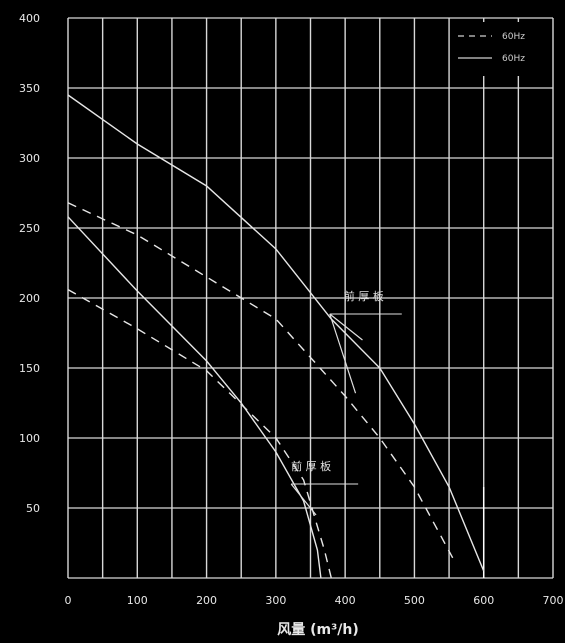  Describe the element at coordinates (346, 402) in the screenshot. I see `annotations: 前 厚 板前 厚 板` at that location.